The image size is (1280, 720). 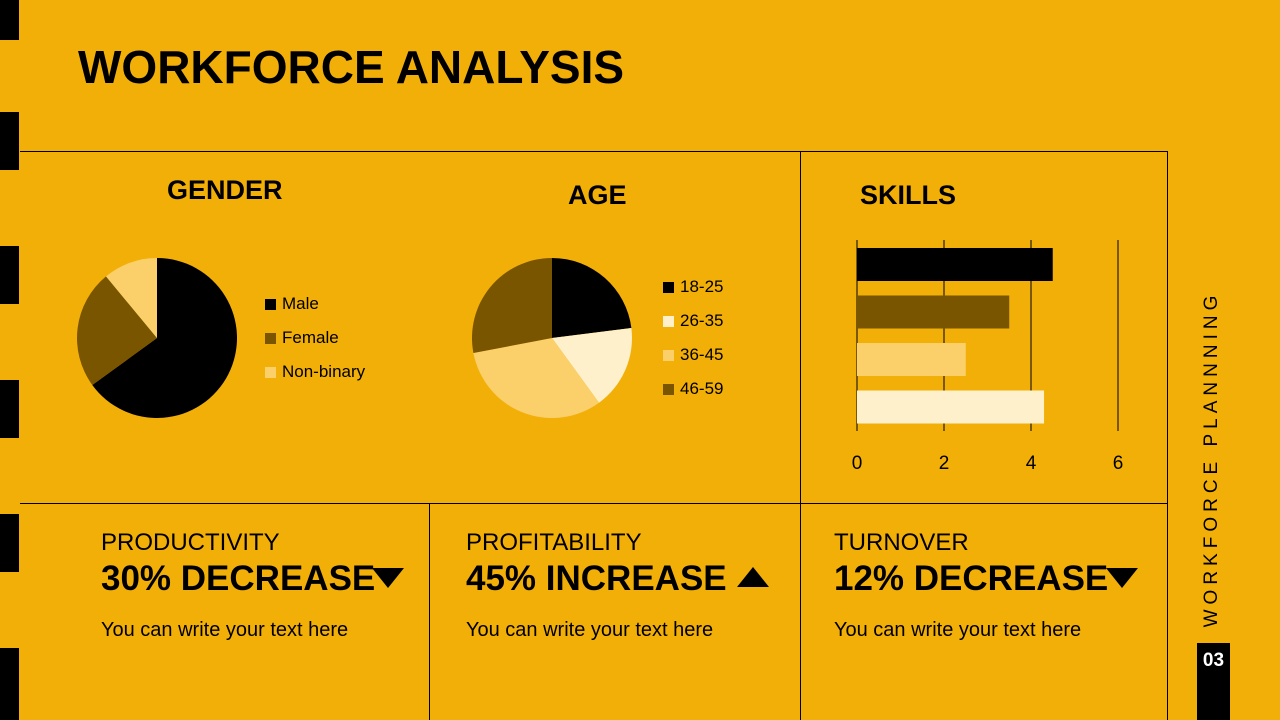 I want to click on profitability-text: You can write your text here, so click(x=590, y=630).